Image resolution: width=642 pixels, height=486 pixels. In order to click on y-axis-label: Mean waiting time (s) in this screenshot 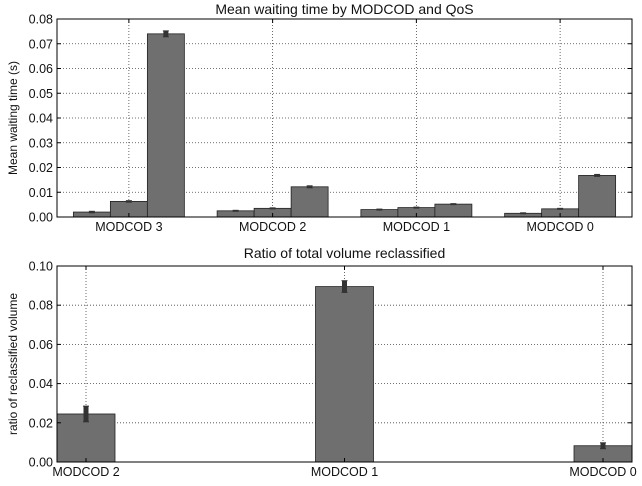, I will do `click(13, 118)`.